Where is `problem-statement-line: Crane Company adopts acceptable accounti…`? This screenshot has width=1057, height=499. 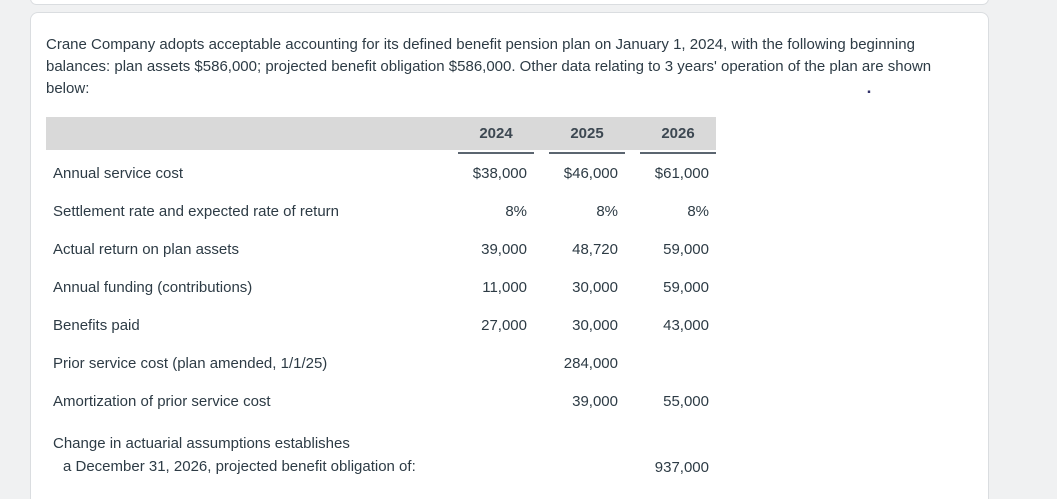 problem-statement-line: Crane Company adopts acceptable accounti… is located at coordinates (480, 44).